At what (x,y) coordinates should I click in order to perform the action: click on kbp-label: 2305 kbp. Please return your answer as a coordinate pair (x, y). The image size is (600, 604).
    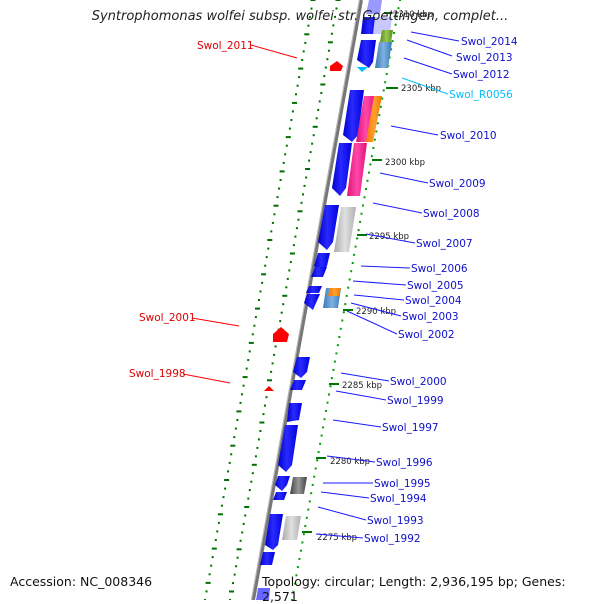
    Looking at the image, I should click on (421, 89).